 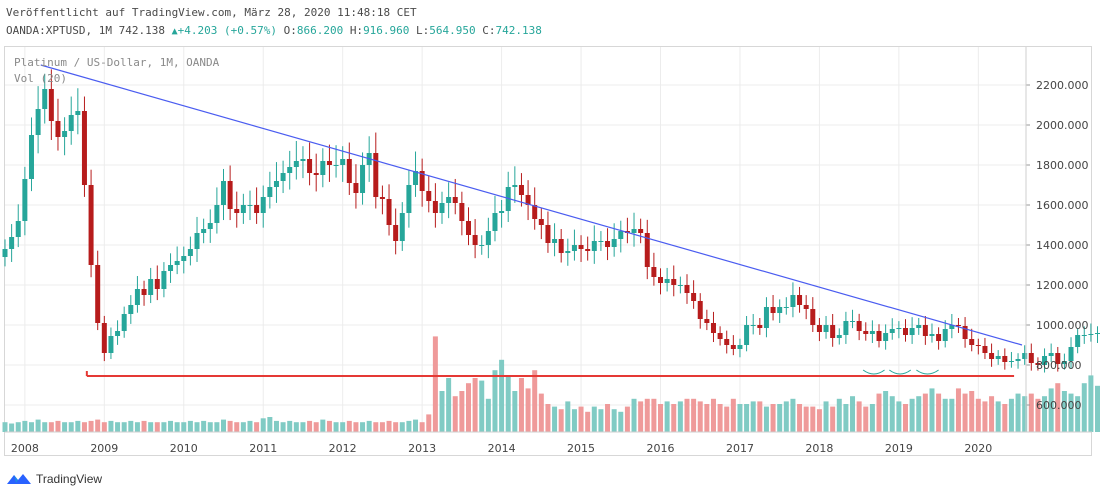 I want to click on low-value: 564.950, so click(x=452, y=30).